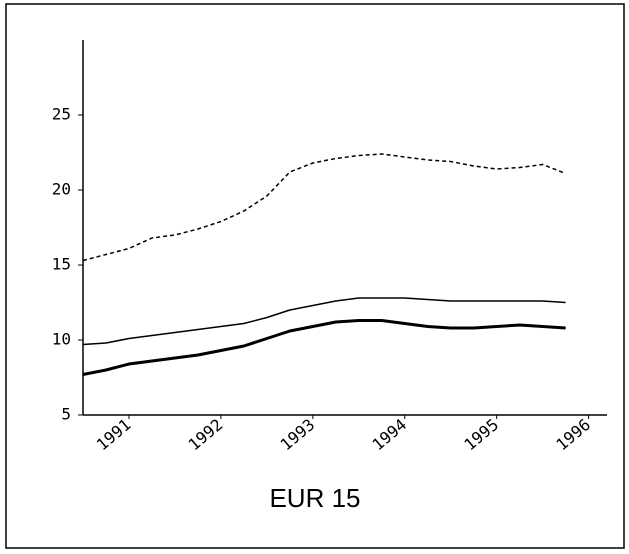  Describe the element at coordinates (573, 434) in the screenshot. I see `x-tick-label: 1996` at that location.